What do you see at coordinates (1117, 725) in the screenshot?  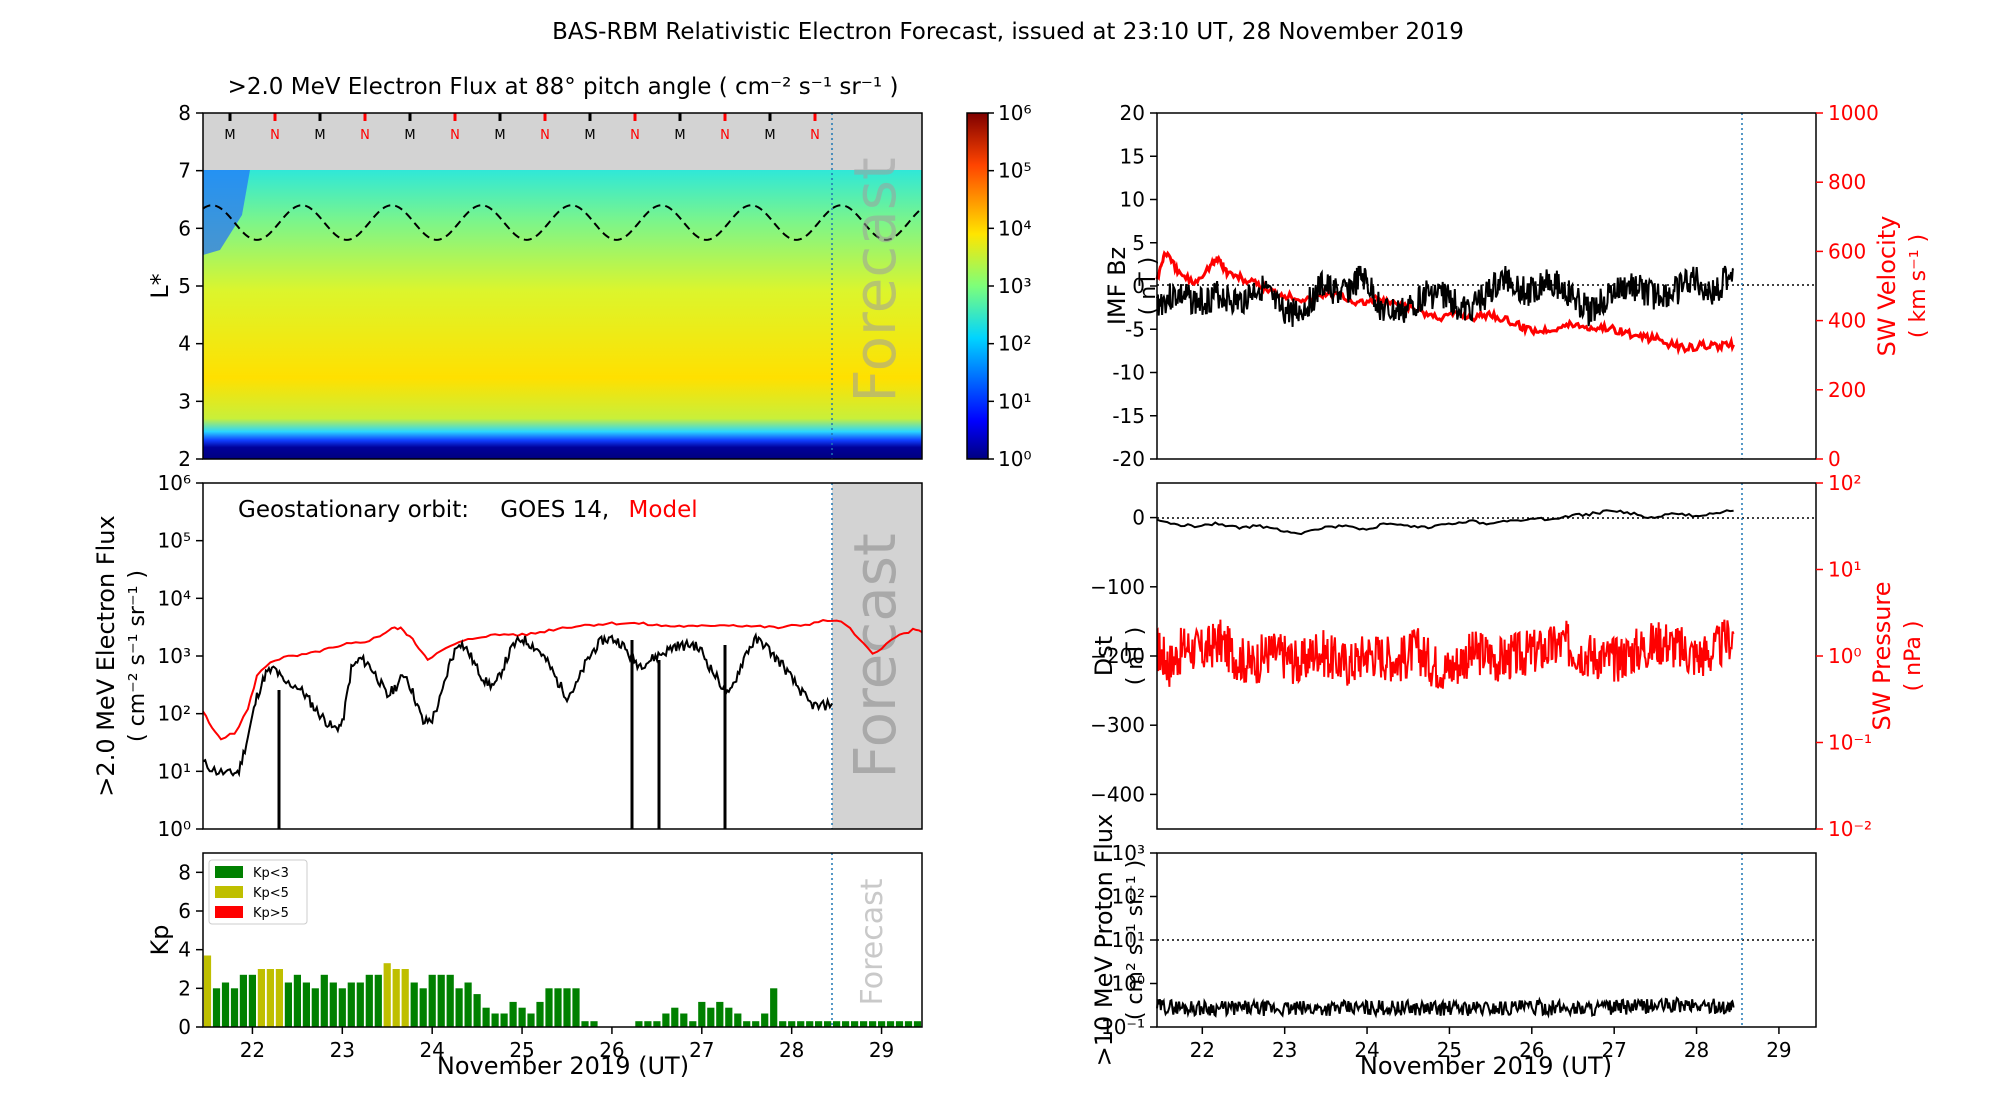 I see `y-tick-label: −300` at bounding box center [1117, 725].